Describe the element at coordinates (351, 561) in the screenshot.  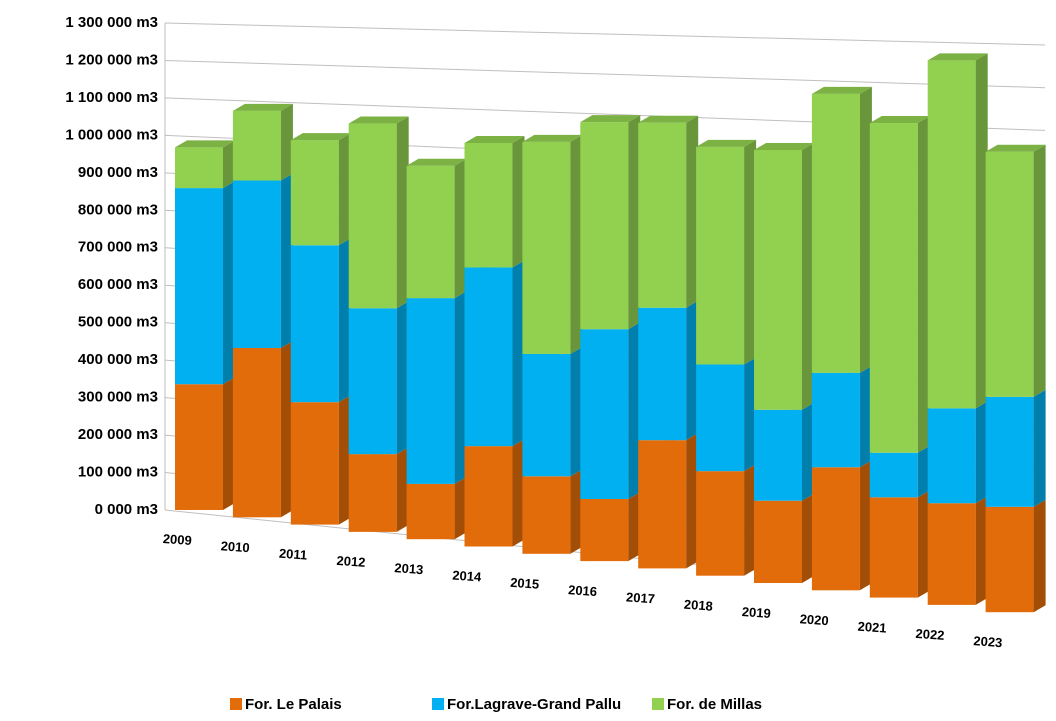
I see `x-tick-label: 2012` at that location.